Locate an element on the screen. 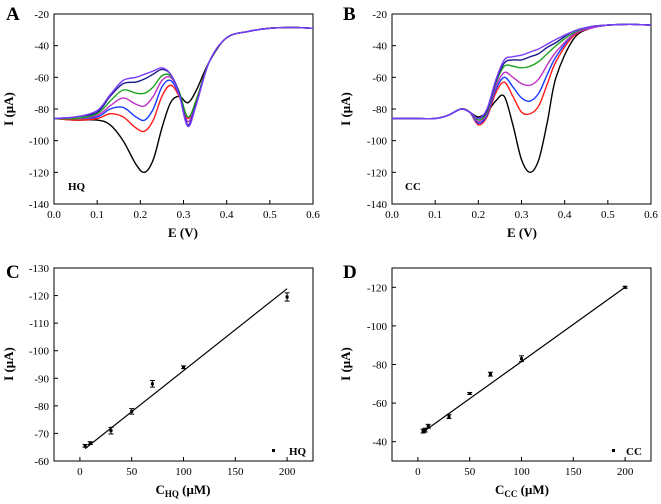 Image resolution: width=661 pixels, height=504 pixels. panel-b-ytick-label: -40 is located at coordinates (379, 47).